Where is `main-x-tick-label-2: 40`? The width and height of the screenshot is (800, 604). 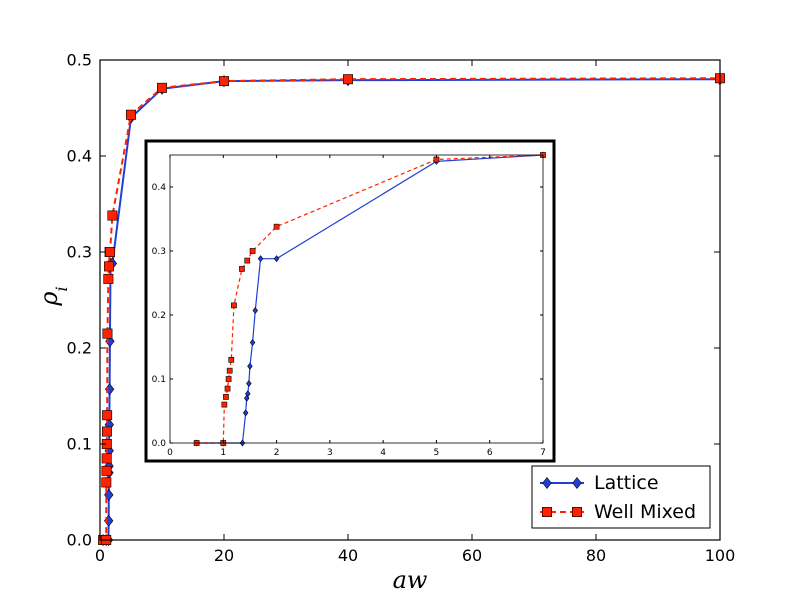 main-x-tick-label-2: 40 is located at coordinates (348, 555).